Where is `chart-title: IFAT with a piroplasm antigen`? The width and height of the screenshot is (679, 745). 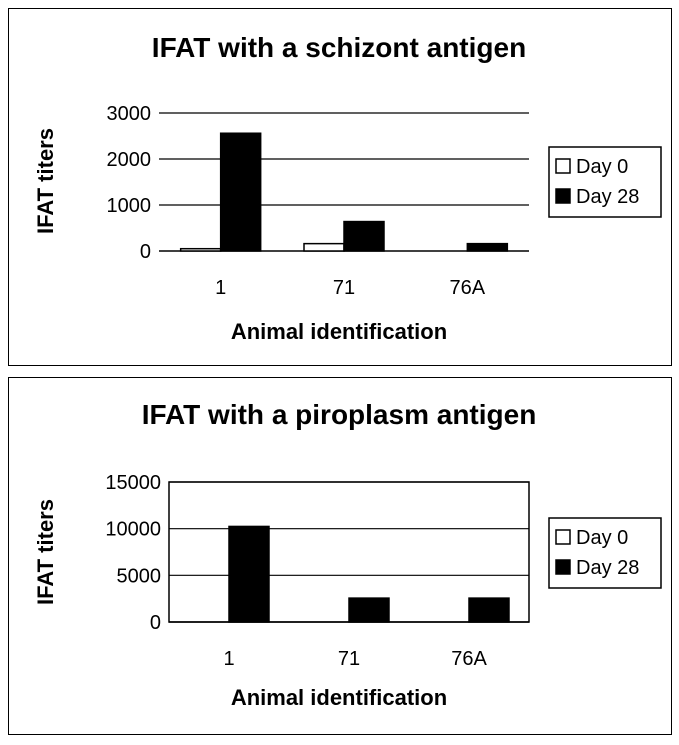 chart-title: IFAT with a piroplasm antigen is located at coordinates (339, 414).